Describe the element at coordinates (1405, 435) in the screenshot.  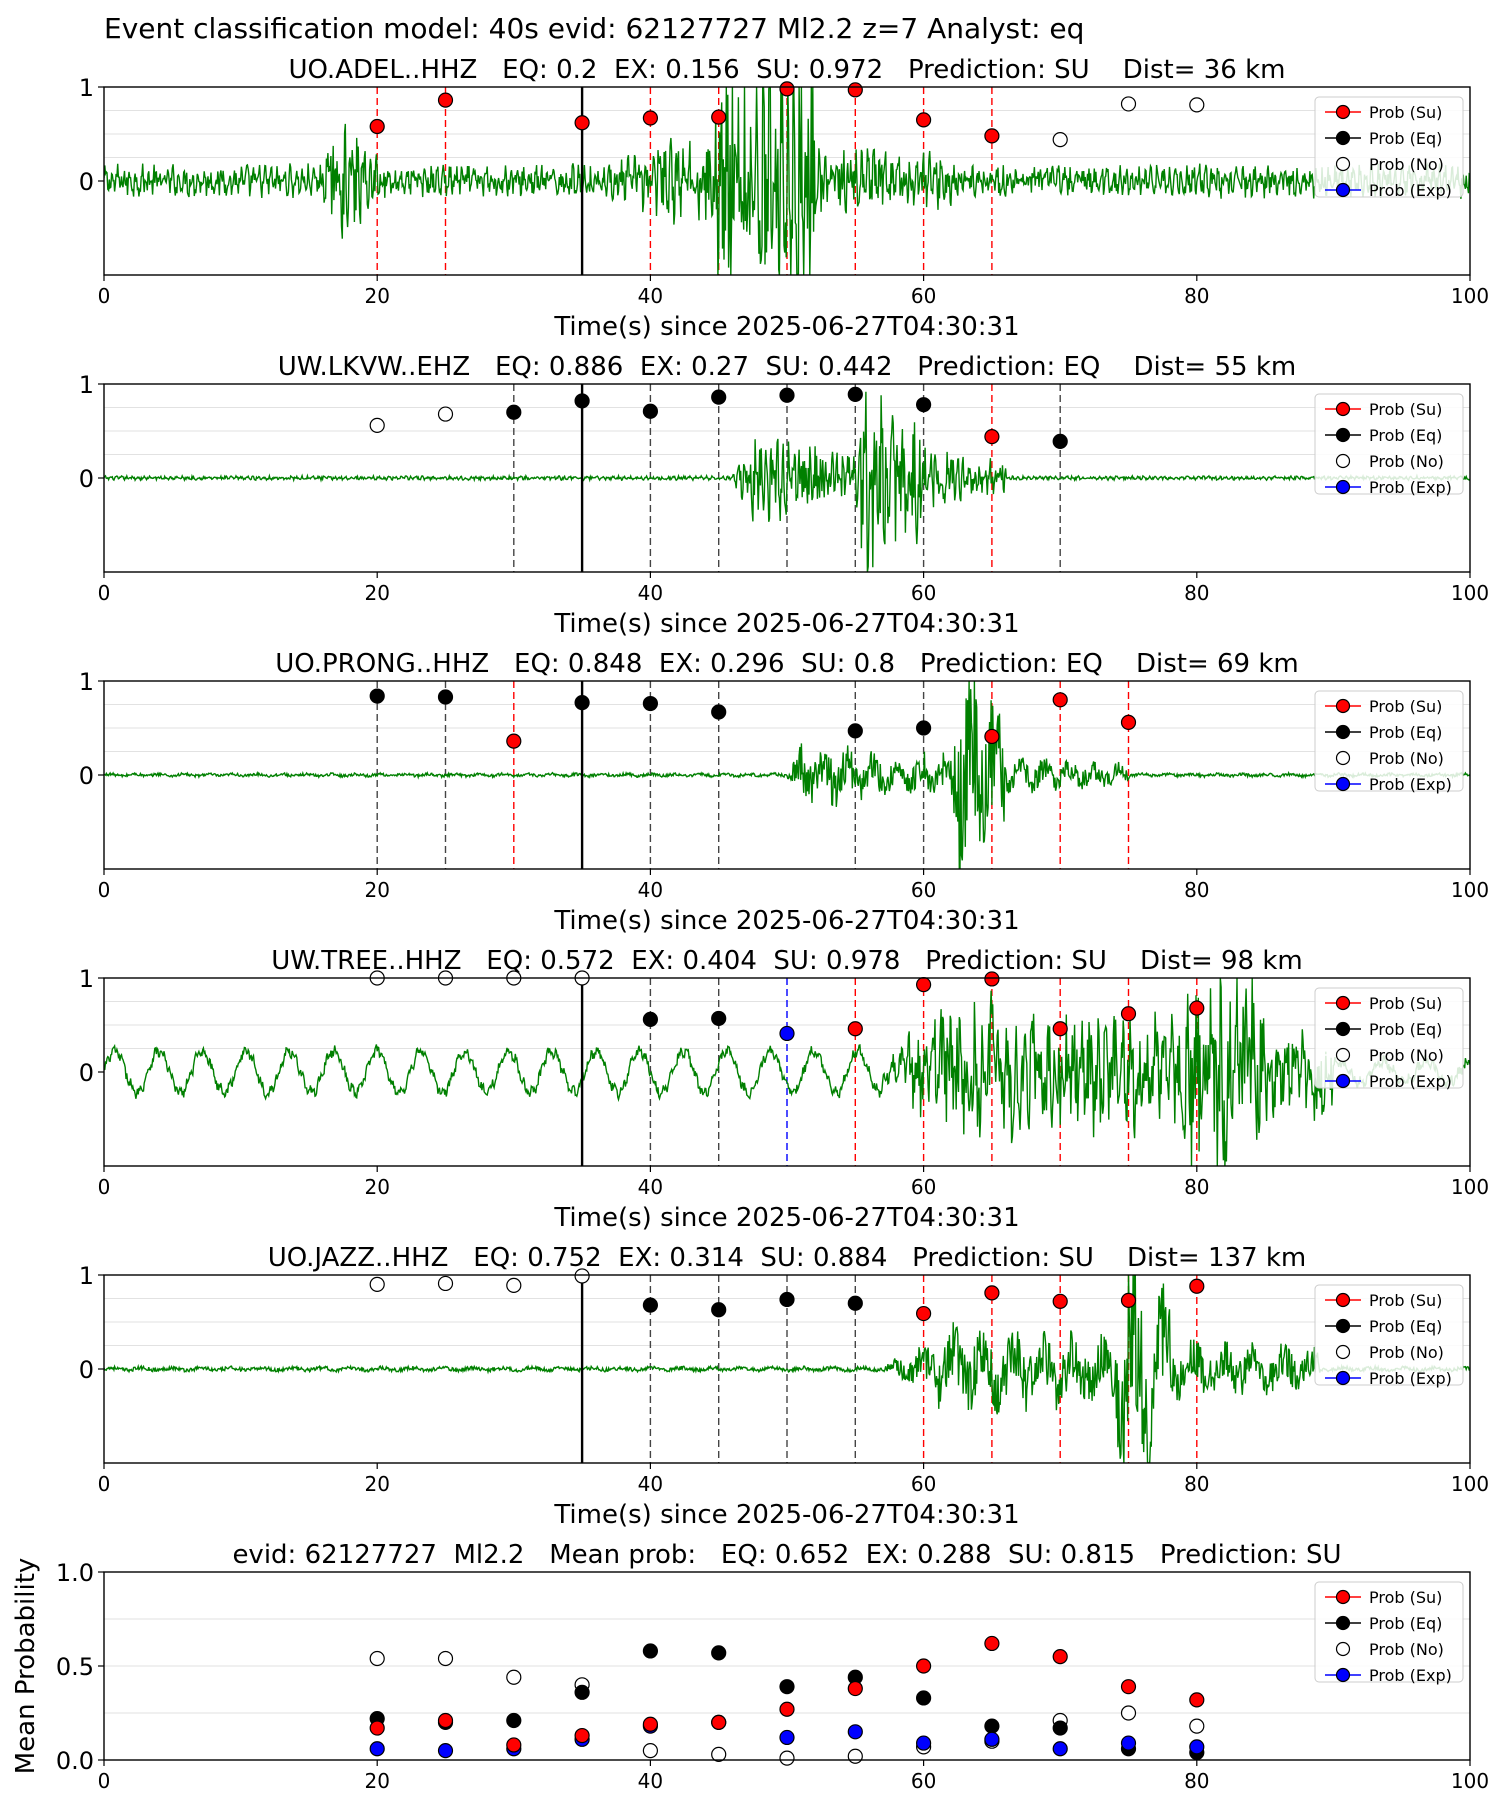
I see `legend-label: Prob (Eq)` at that location.